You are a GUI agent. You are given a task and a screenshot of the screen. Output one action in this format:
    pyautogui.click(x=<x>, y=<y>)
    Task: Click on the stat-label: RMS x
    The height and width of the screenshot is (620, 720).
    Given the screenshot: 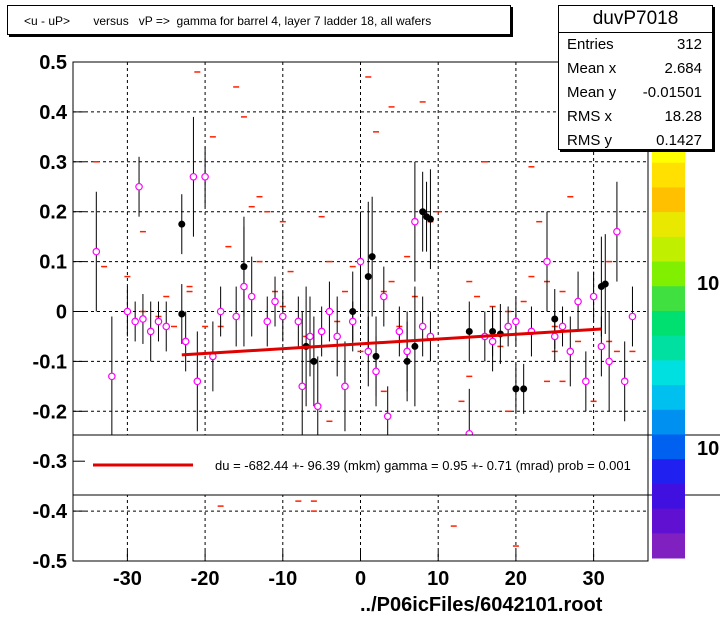 What is the action you would take?
    pyautogui.click(x=589, y=116)
    